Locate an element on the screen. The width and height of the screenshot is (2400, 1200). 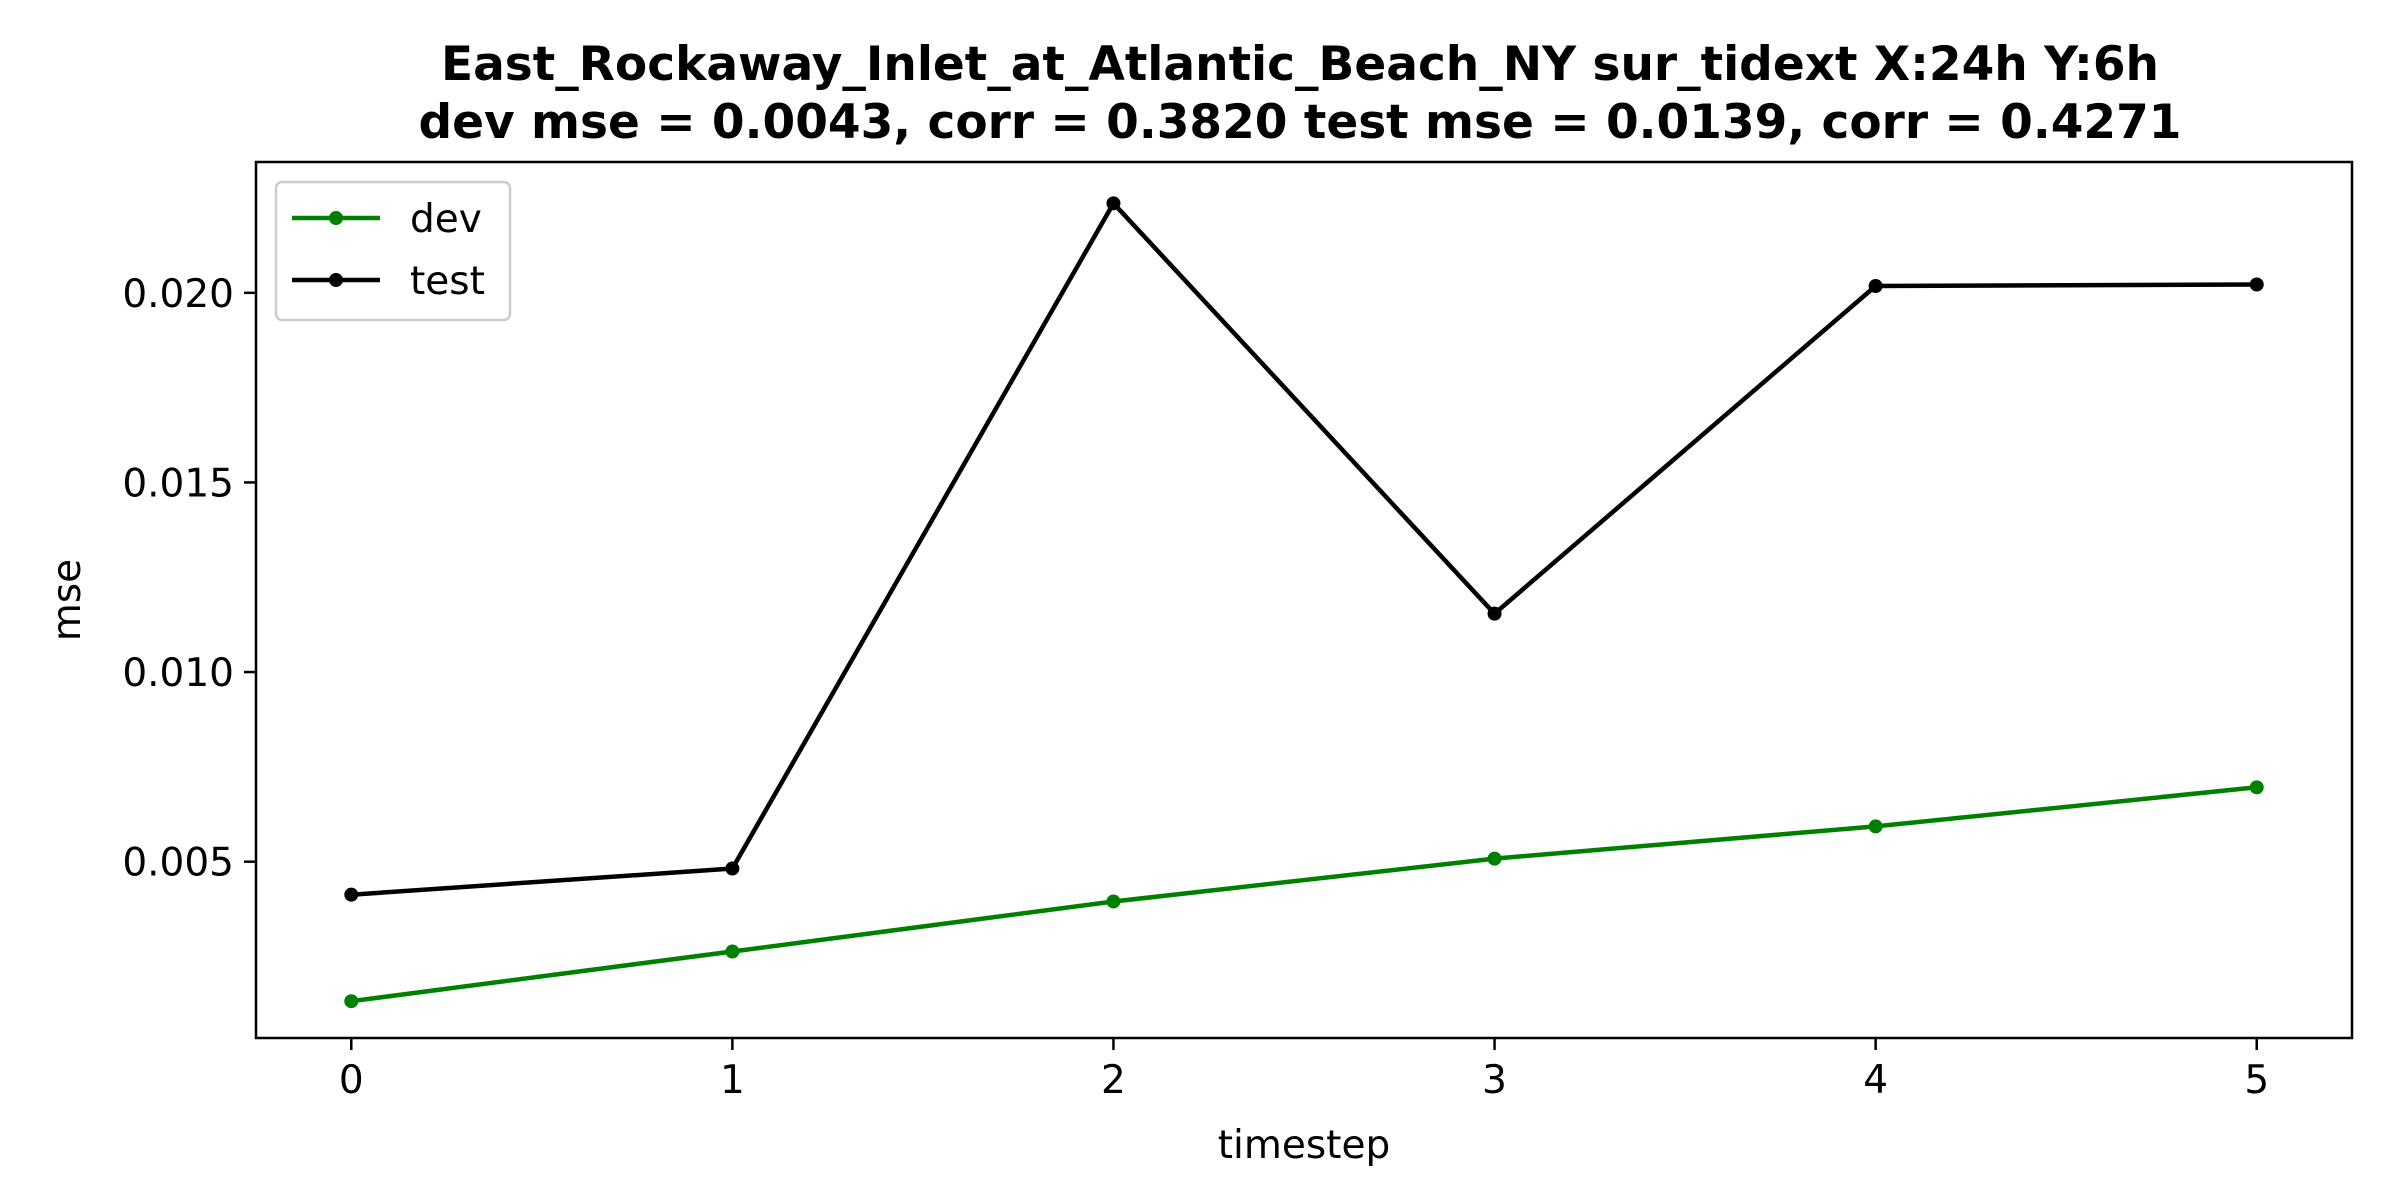
legend-test-marker is located at coordinates (336, 280).